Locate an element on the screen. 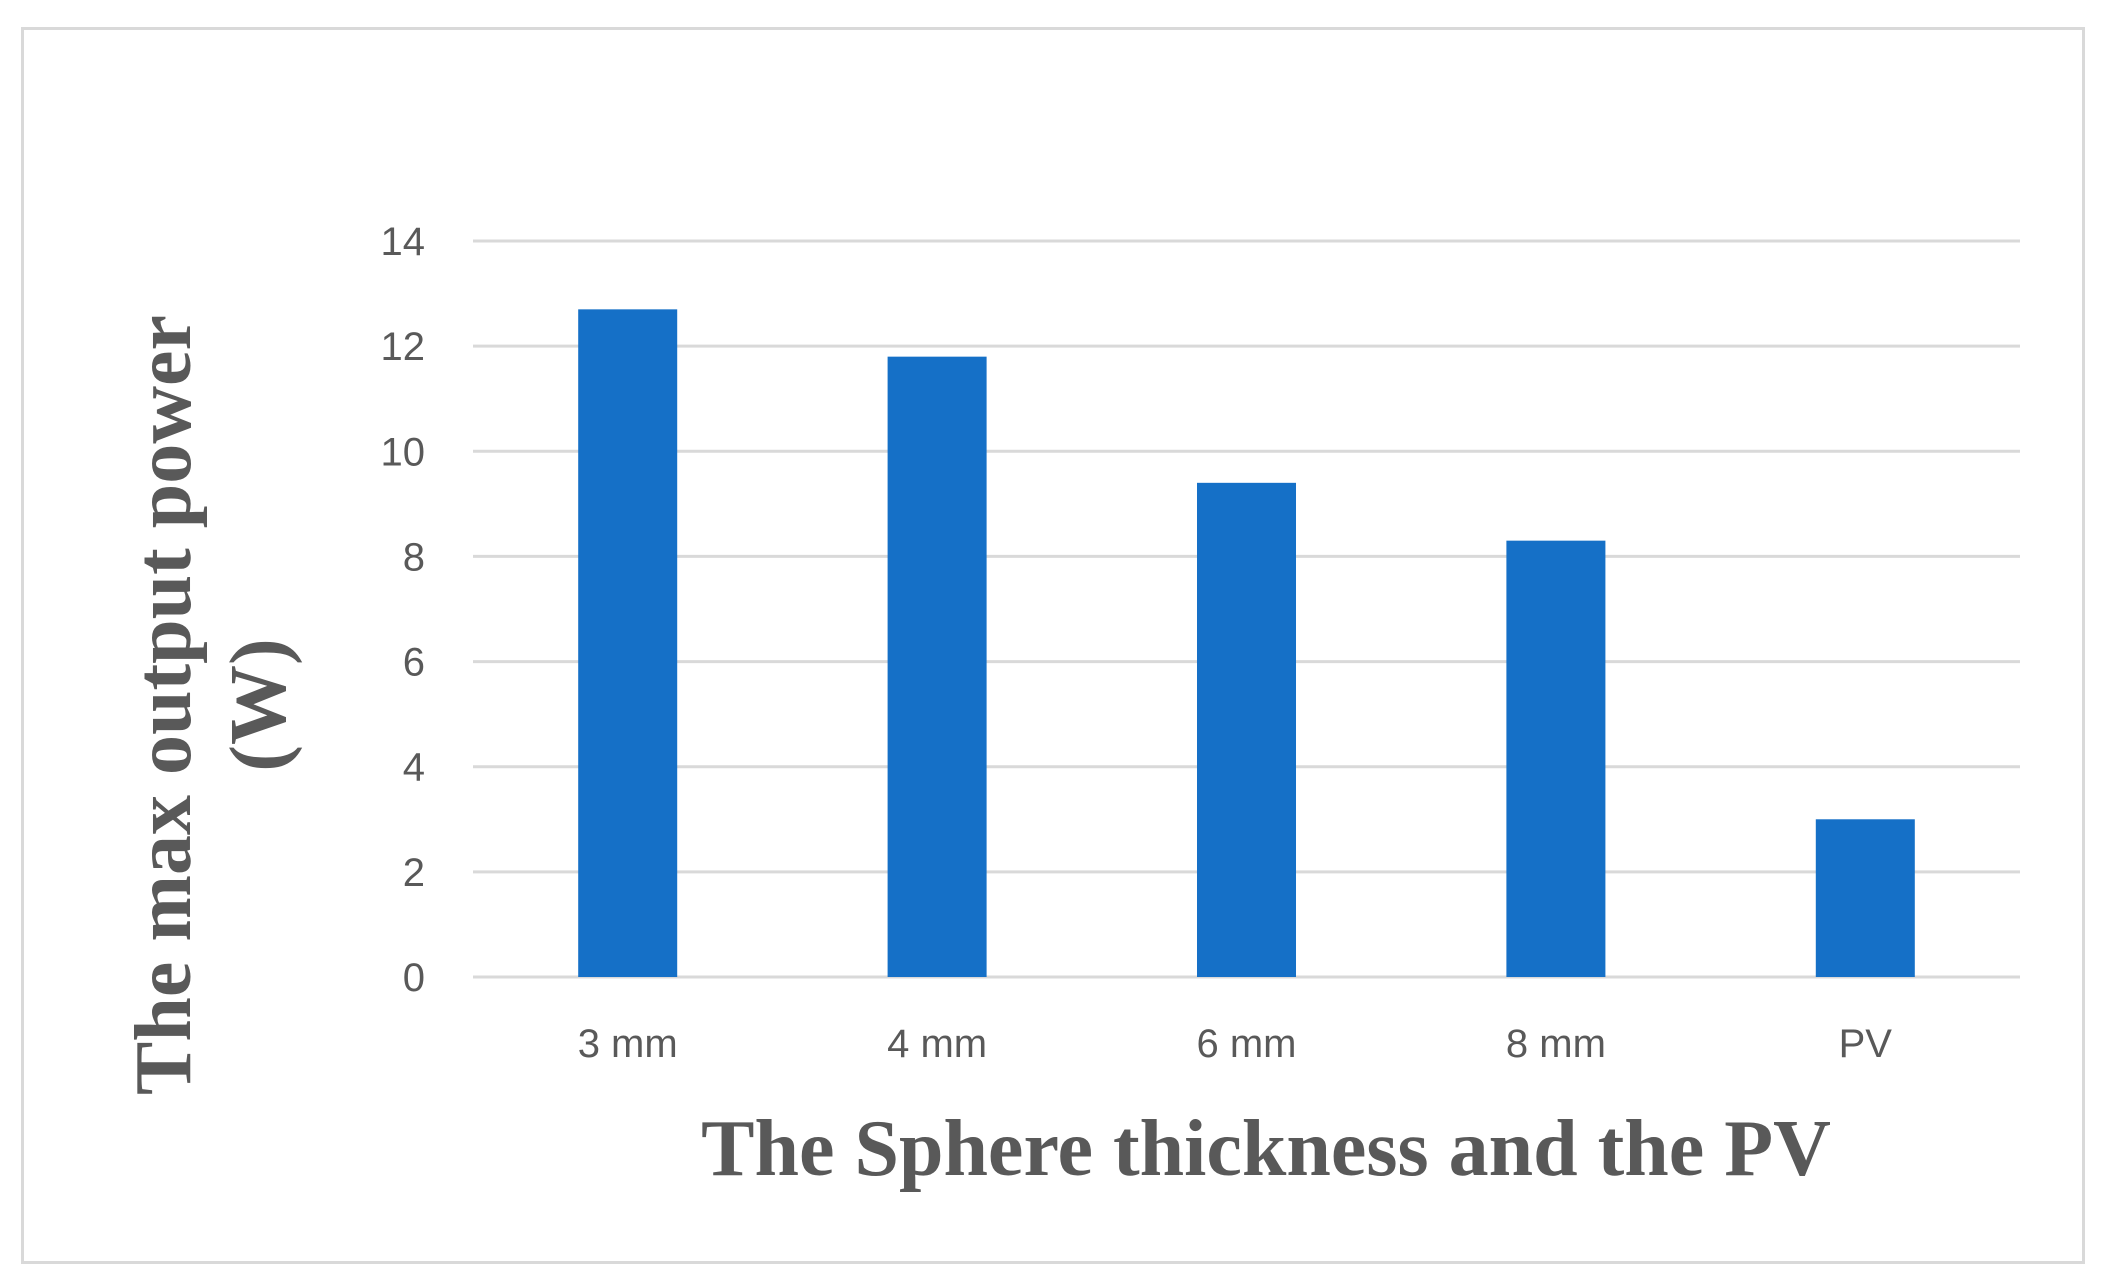 This screenshot has height=1287, width=2101. x-tick-label: 8 mm is located at coordinates (1556, 1044).